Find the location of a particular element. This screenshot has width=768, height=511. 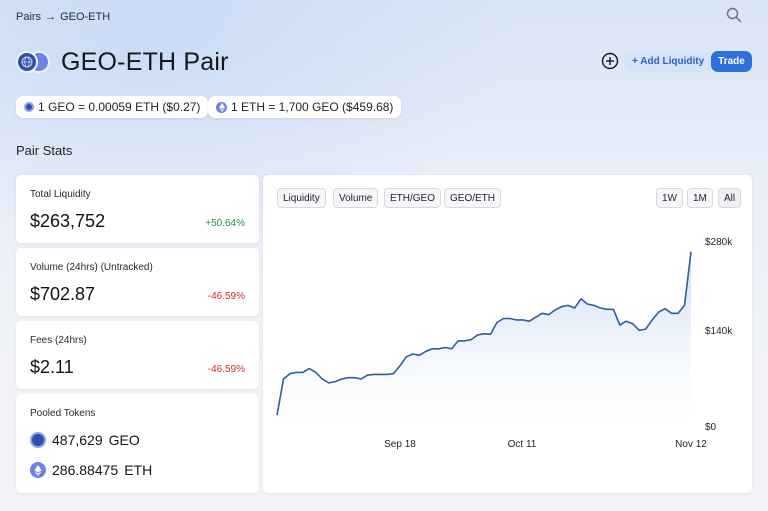

y-tick-label: $280k is located at coordinates (719, 242).